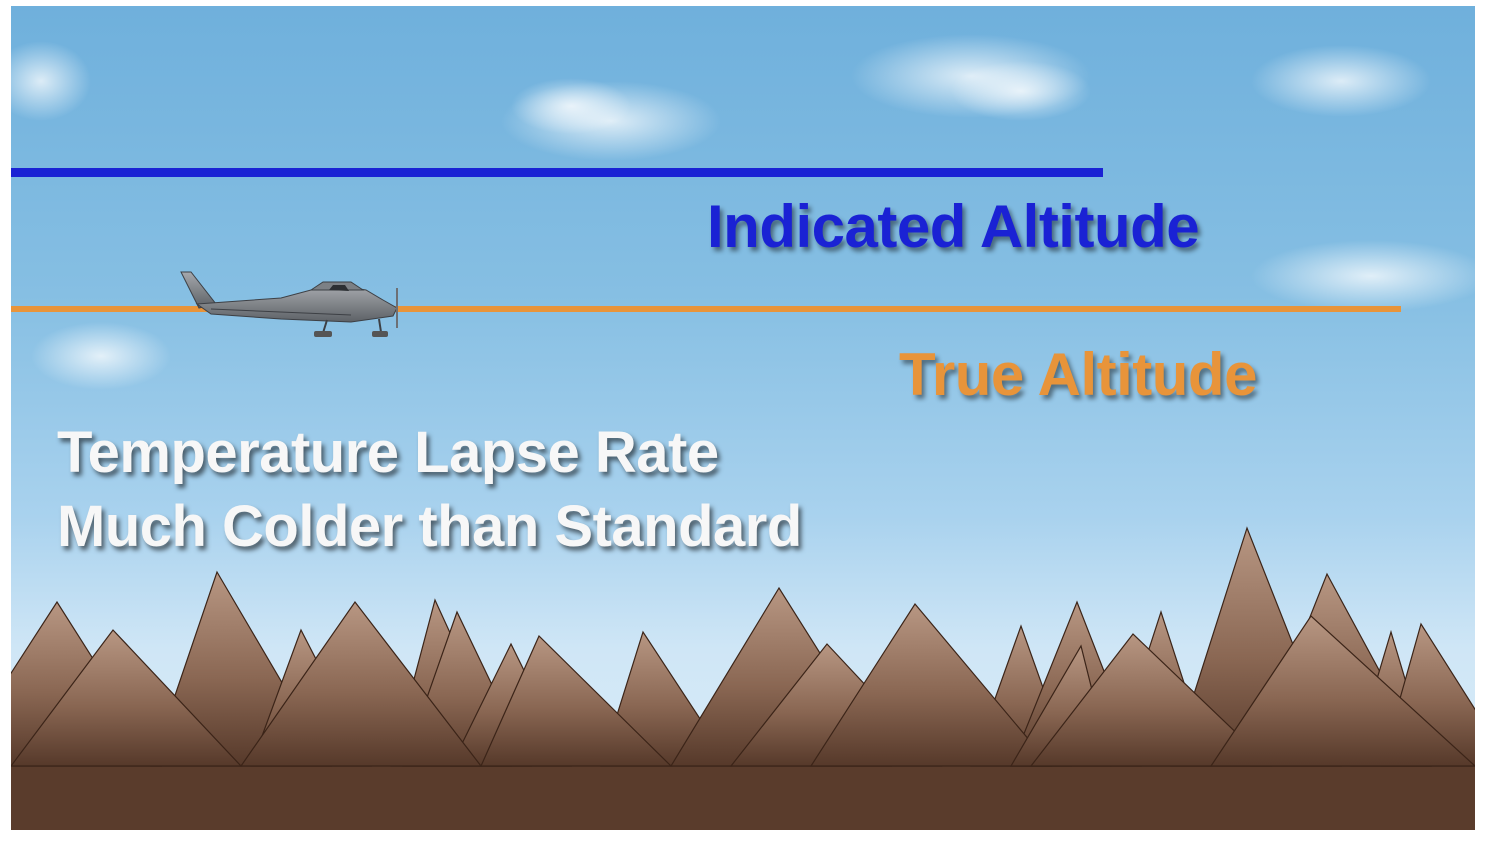 This screenshot has width=1490, height=846. What do you see at coordinates (429, 526) in the screenshot?
I see `caption-line-2: Much Colder than Standard` at bounding box center [429, 526].